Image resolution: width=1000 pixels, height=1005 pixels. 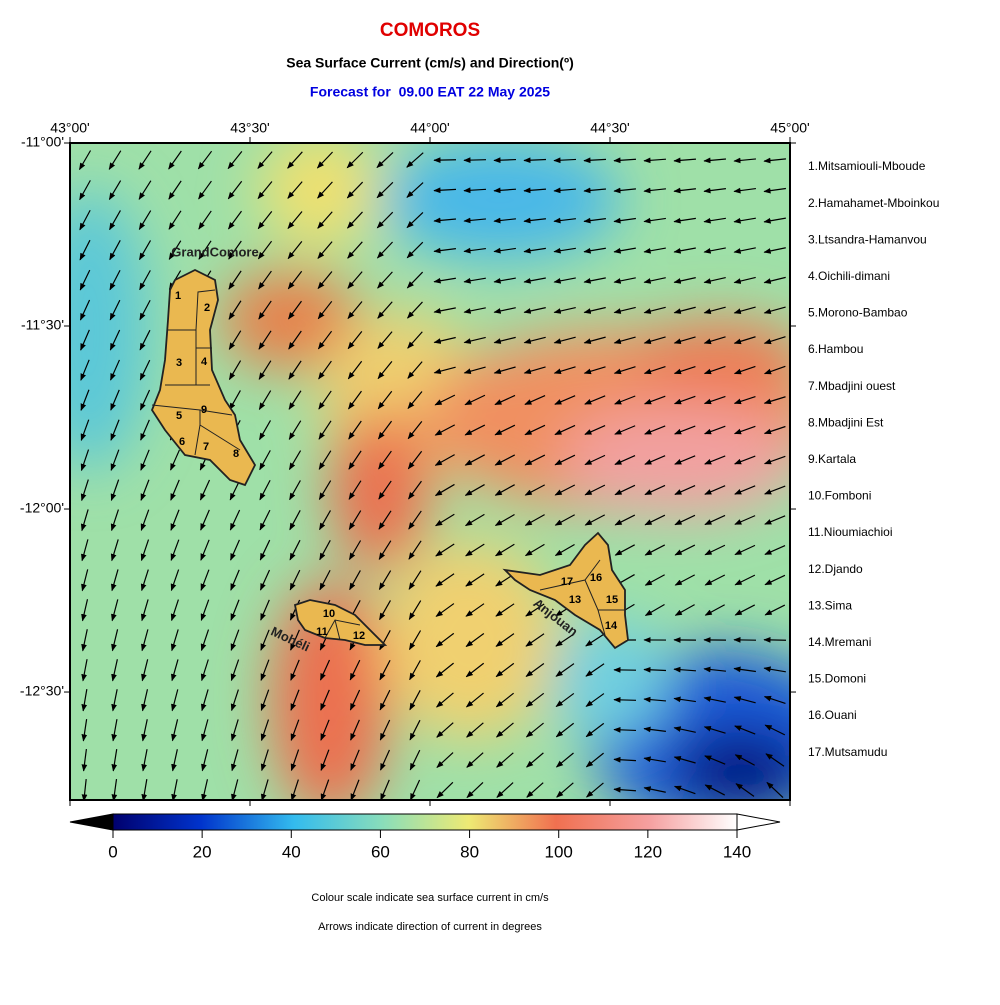 What do you see at coordinates (469, 851) in the screenshot?
I see `colorbar-label: 80` at bounding box center [469, 851].